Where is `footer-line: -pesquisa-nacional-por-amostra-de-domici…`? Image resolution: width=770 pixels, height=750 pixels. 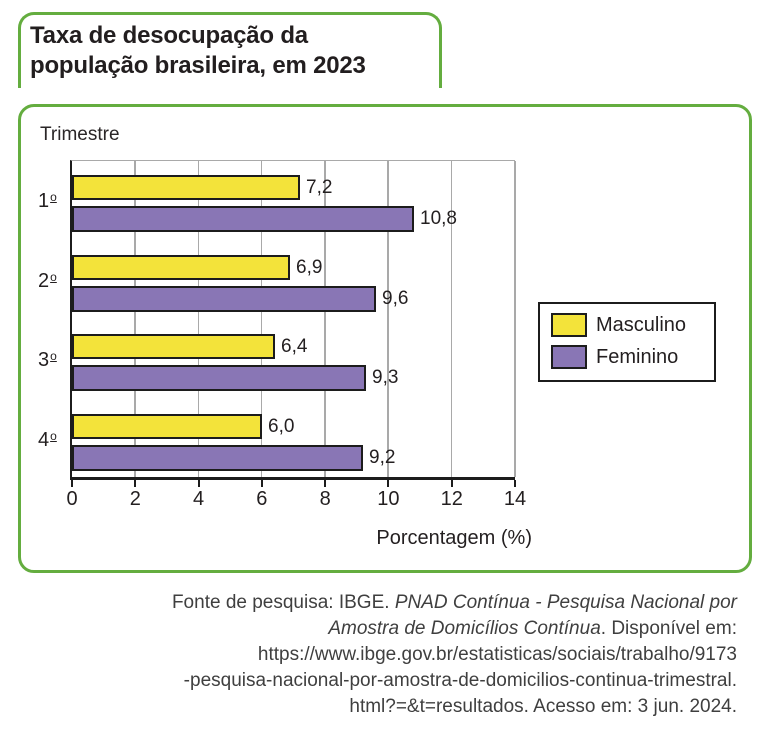
footer-line: -pesquisa-nacional-por-amostra-de-domici… is located at coordinates (460, 680).